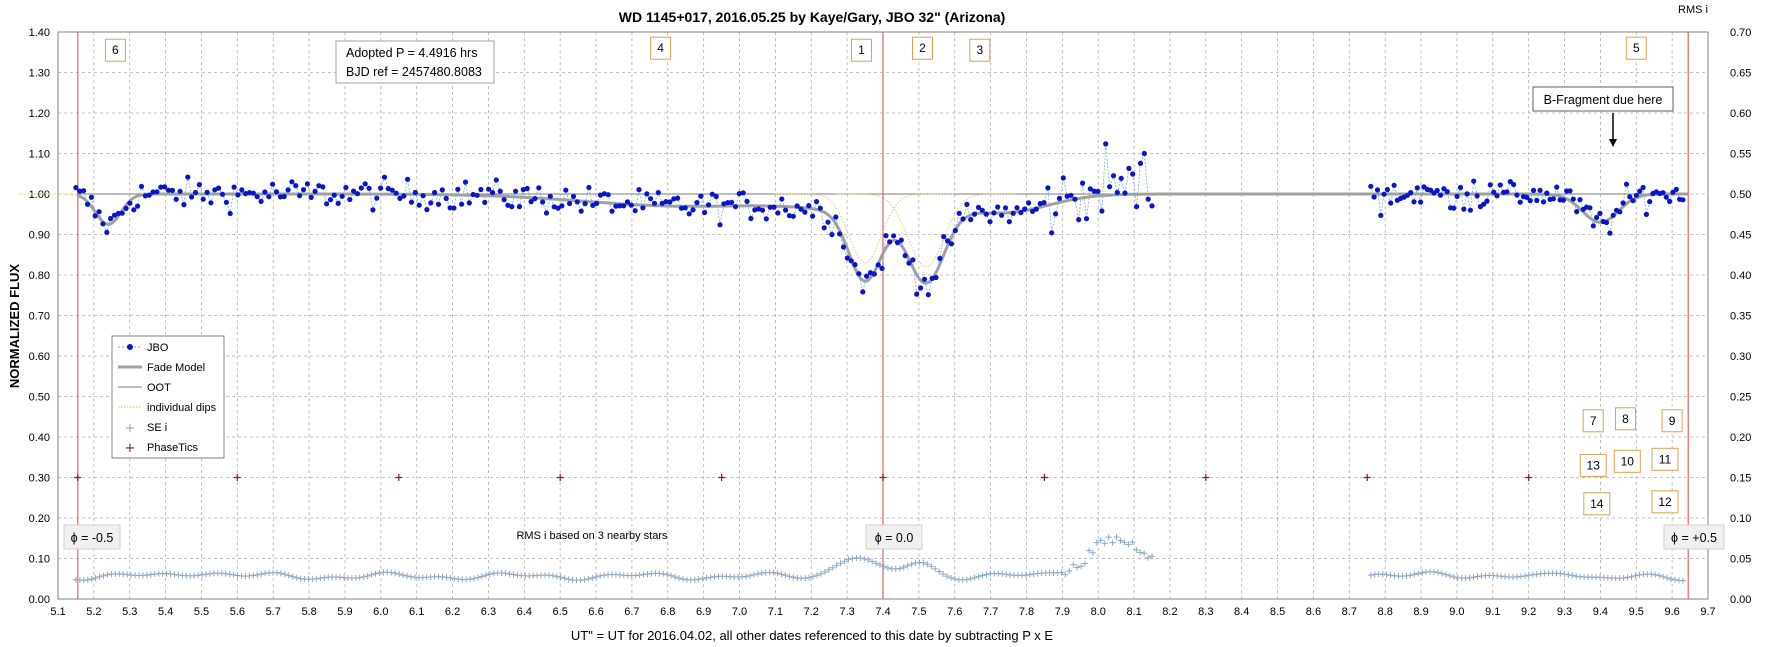 The image size is (1766, 647). What do you see at coordinates (39, 357) in the screenshot?
I see `y-tick-label: 0.60` at bounding box center [39, 357].